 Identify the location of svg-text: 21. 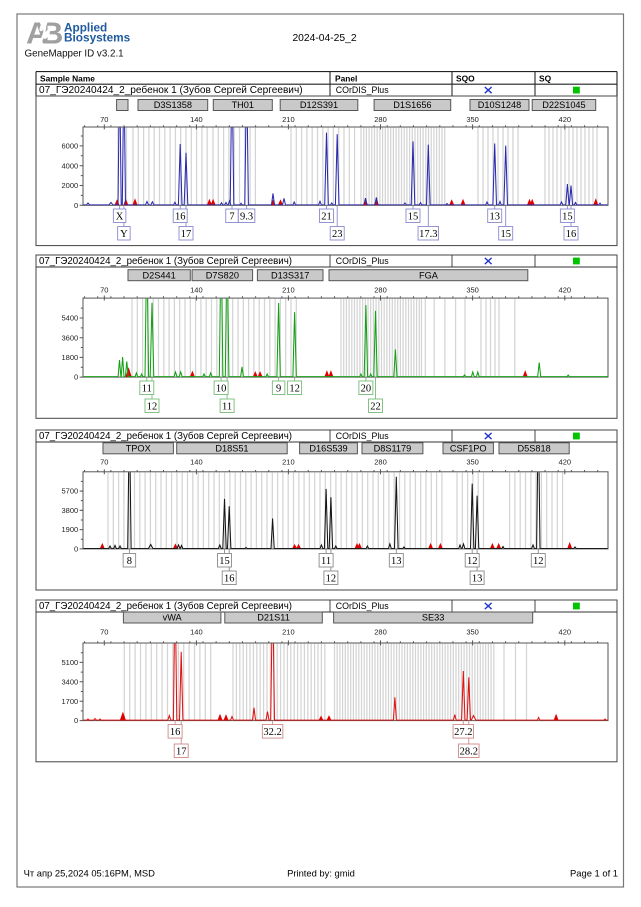
(326, 217).